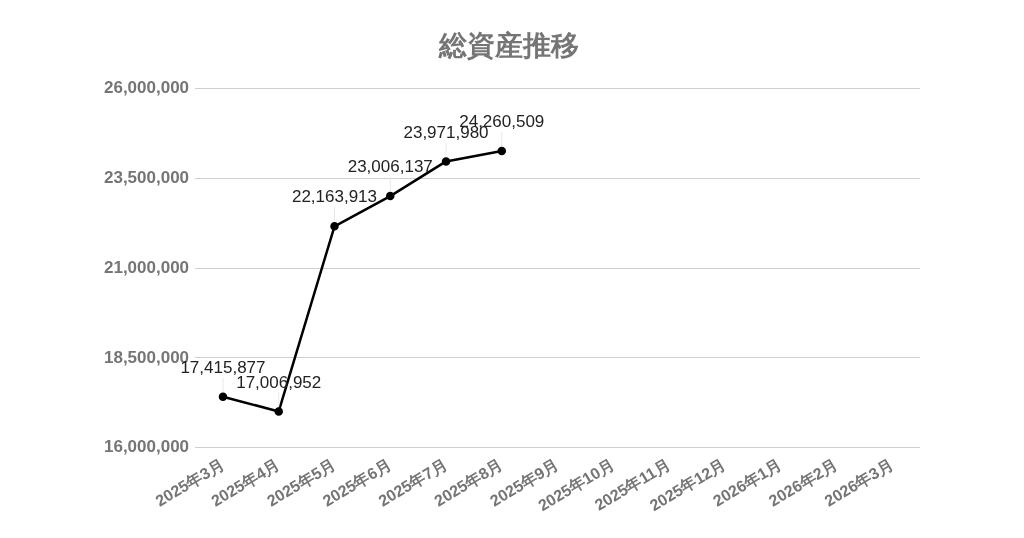  I want to click on data-label: 22,163,913, so click(334, 197).